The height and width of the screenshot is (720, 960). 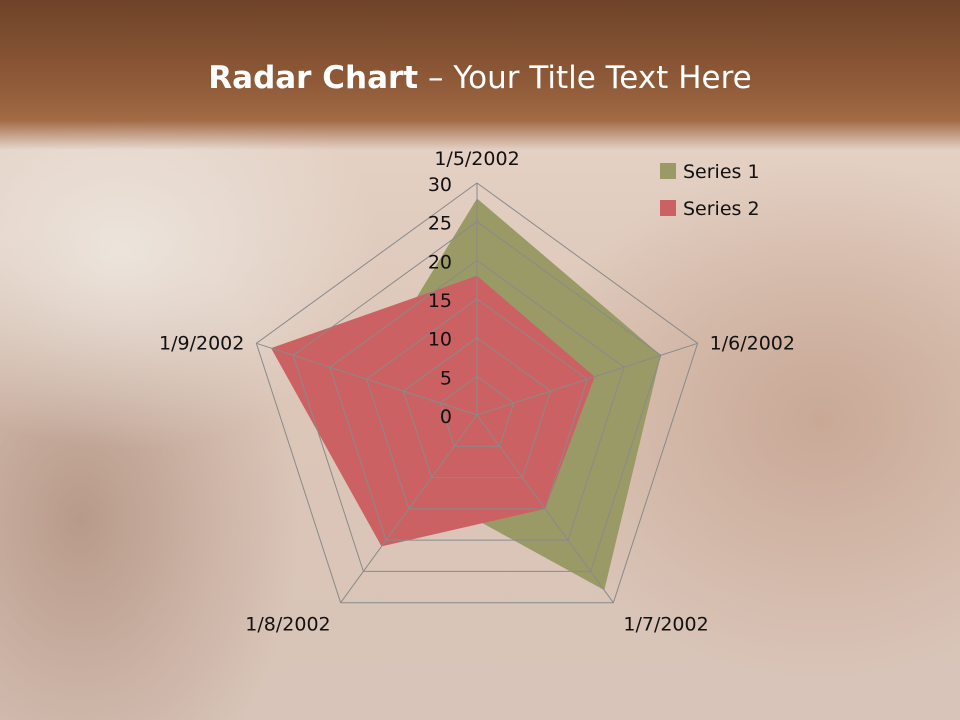 I want to click on axis-tick-label: 15, so click(x=440, y=301).